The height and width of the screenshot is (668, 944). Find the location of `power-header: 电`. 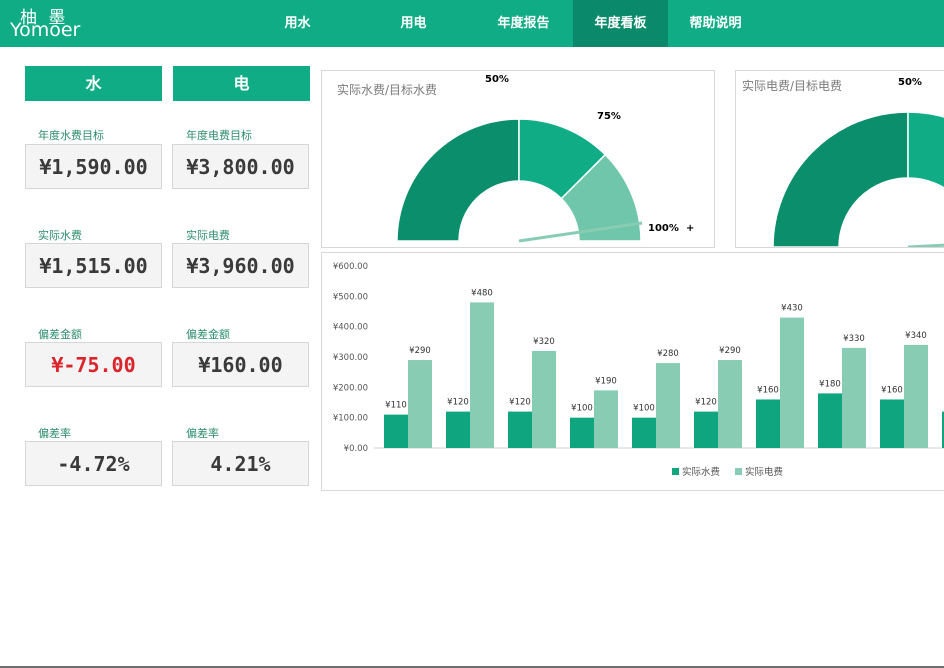

power-header: 电 is located at coordinates (241, 83).